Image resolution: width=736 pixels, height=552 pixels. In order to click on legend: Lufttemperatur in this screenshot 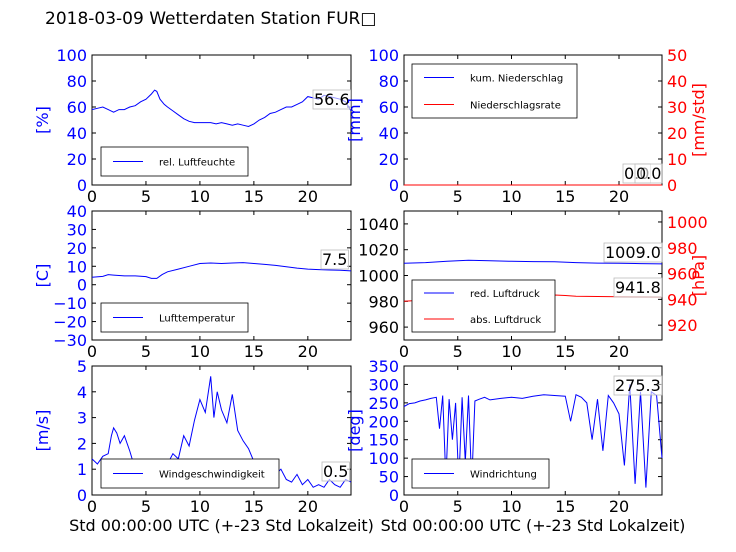, I will do `click(174, 317)`.